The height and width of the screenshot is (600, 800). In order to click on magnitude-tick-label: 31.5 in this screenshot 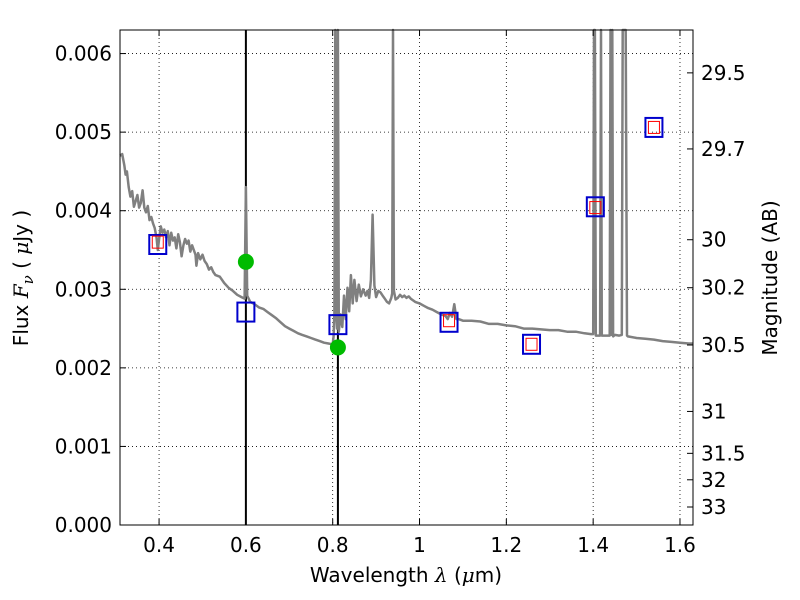, I will do `click(723, 453)`.